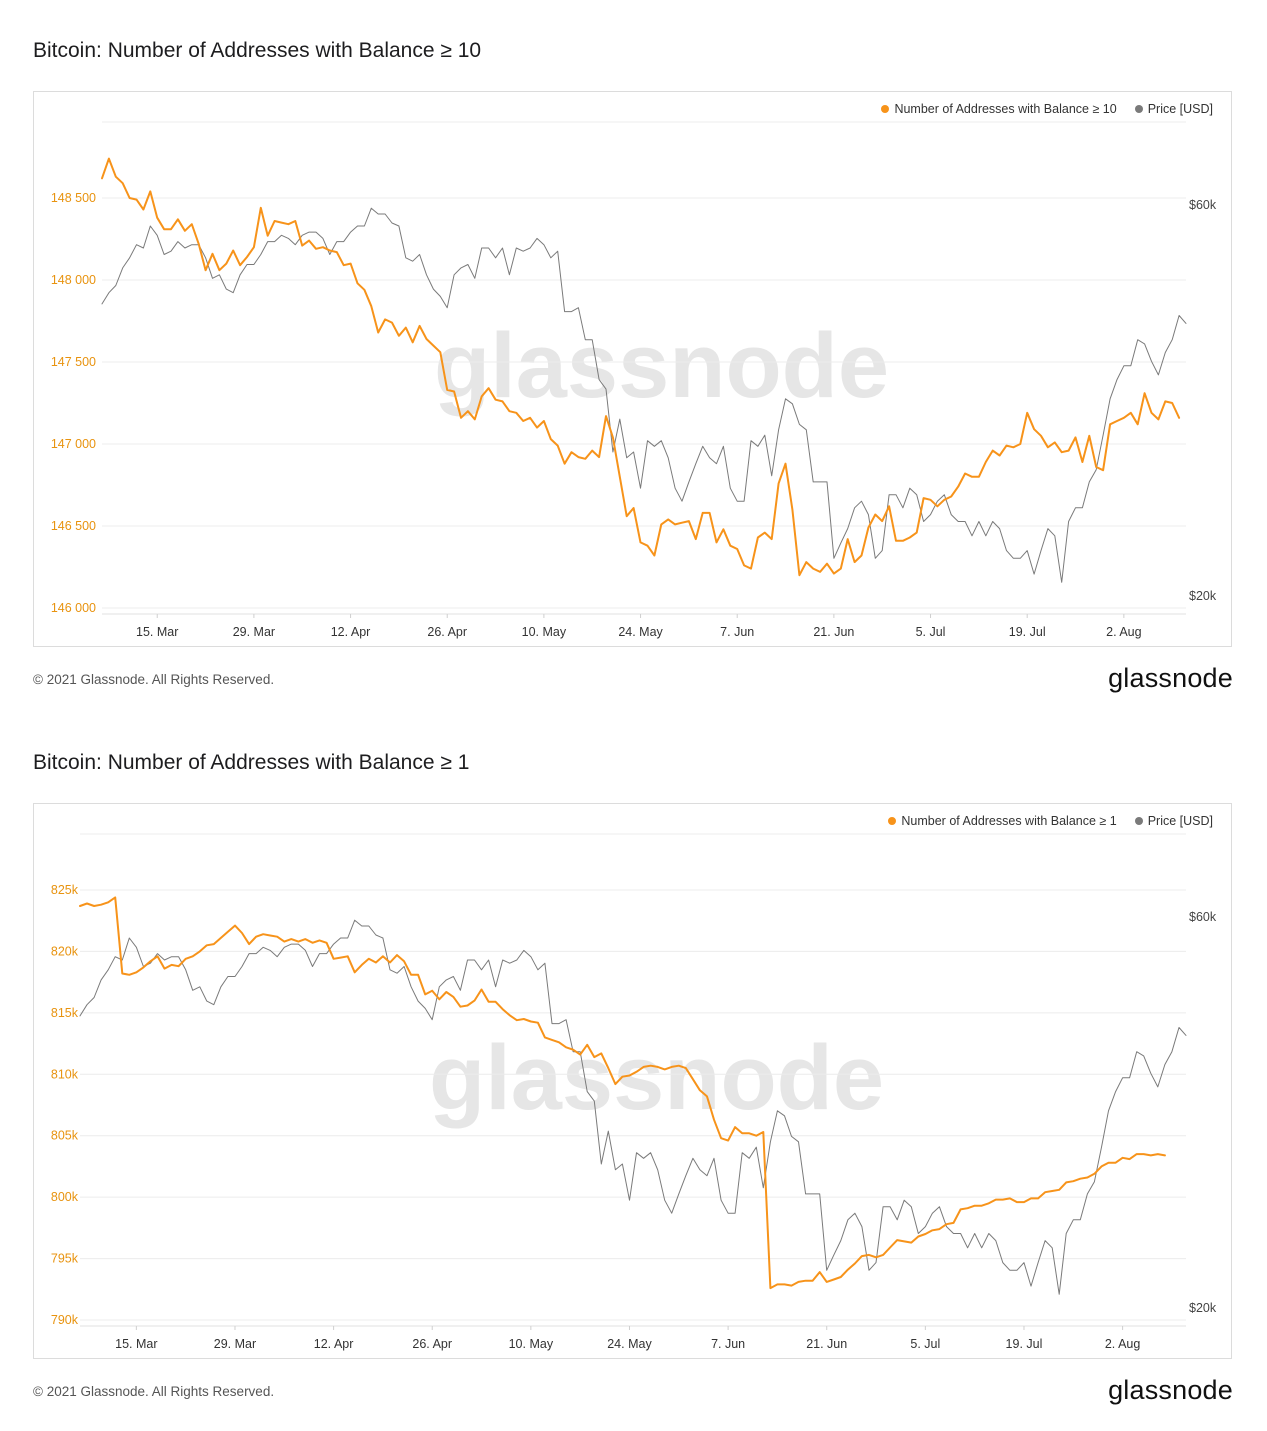 The width and height of the screenshot is (1267, 1431). I want to click on y-left-tick-label: 805k, so click(65, 1136).